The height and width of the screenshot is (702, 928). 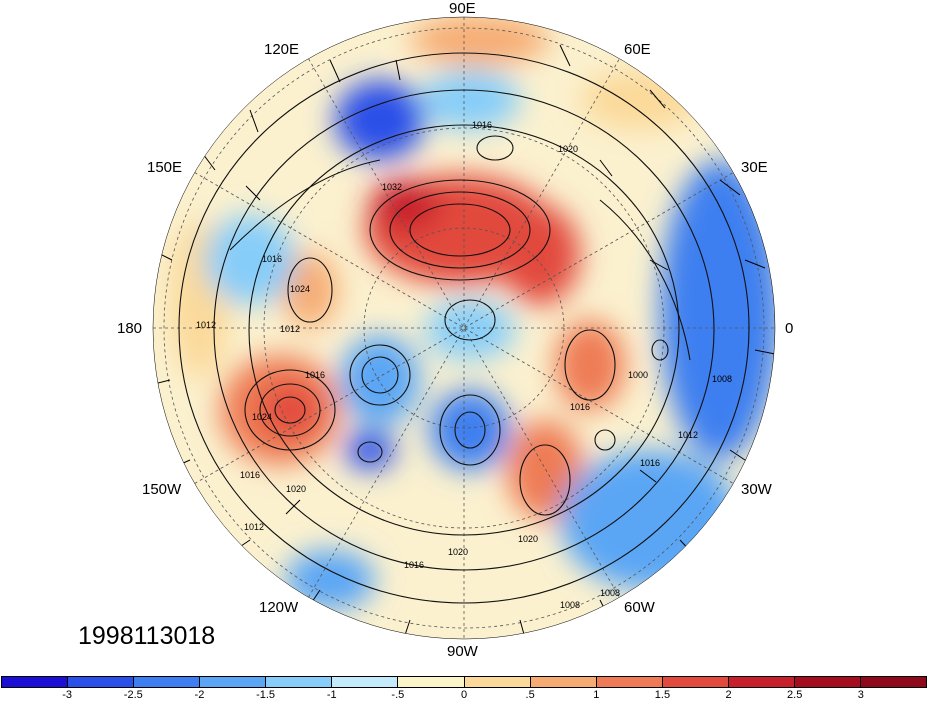 What do you see at coordinates (398, 695) in the screenshot?
I see `colorbar-tick-label: -.5` at bounding box center [398, 695].